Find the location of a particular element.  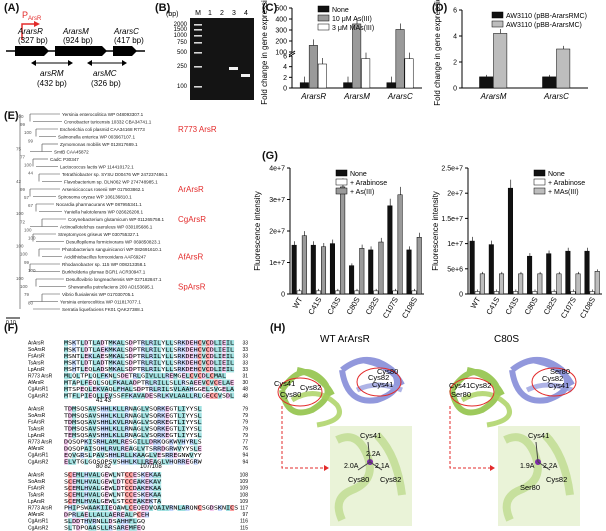

bar-none-ararsr is located at coordinates (304, 85).